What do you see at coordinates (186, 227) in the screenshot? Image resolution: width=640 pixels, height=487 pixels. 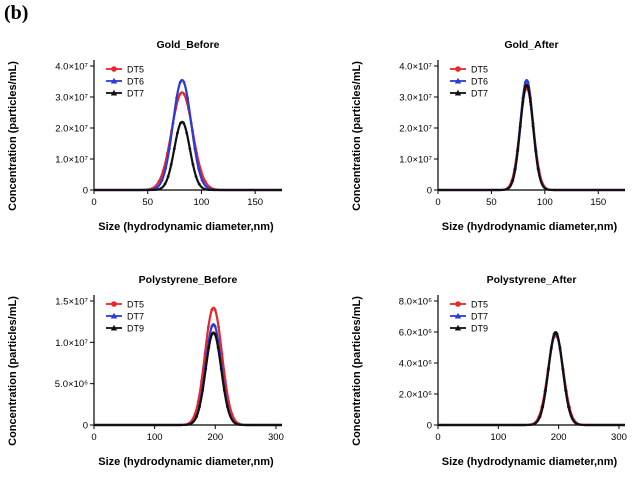 I see `x-axis-label: Size (hydrodynamic diameter,nm)` at bounding box center [186, 227].